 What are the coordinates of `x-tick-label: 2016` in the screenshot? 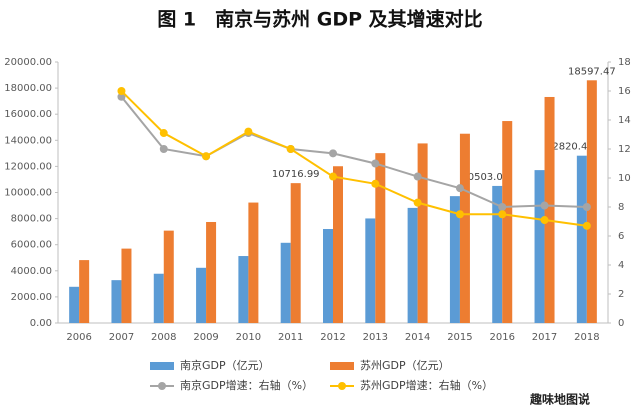 It's located at (502, 337).